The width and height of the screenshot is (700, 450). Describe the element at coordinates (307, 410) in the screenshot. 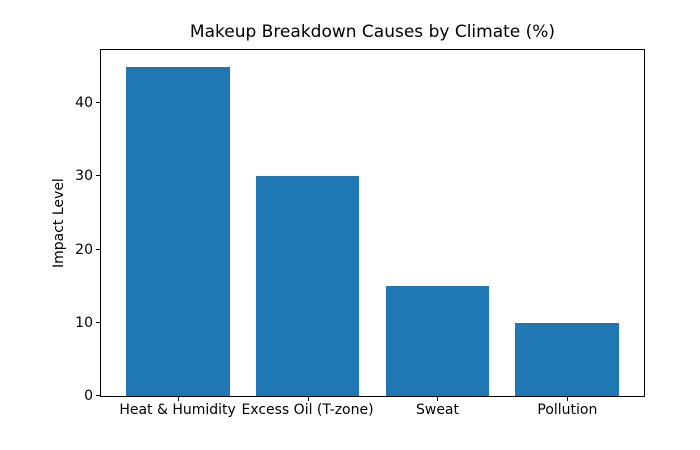

I see `x-tick-label-excess-oil-t-zone: Excess Oil (T-zone)` at that location.